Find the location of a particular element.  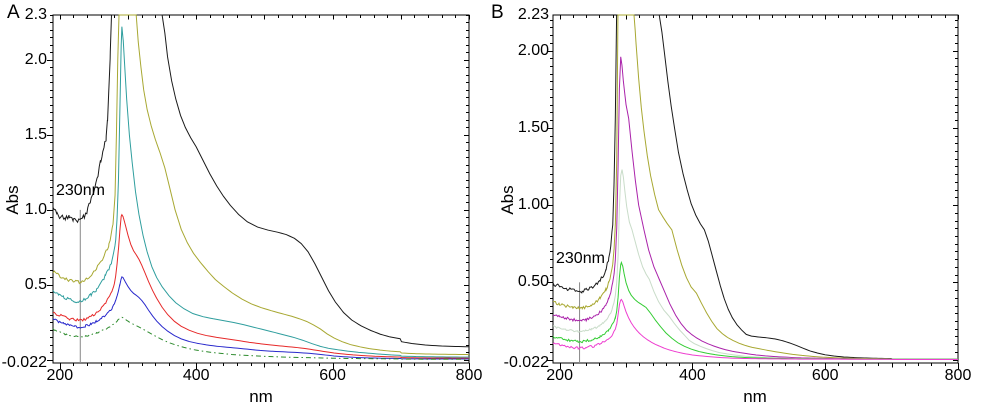

y-tick-label-a: 2.0 is located at coordinates (35, 59).